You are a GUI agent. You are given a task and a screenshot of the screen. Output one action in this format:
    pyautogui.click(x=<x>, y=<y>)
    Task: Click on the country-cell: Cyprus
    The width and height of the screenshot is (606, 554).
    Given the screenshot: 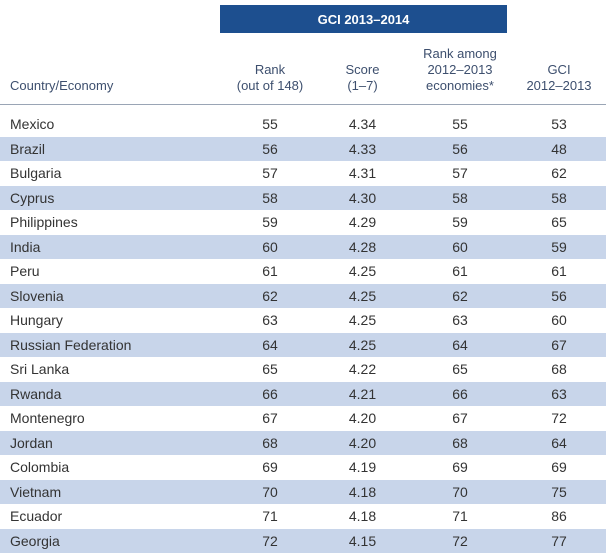 What is the action you would take?
    pyautogui.click(x=32, y=197)
    